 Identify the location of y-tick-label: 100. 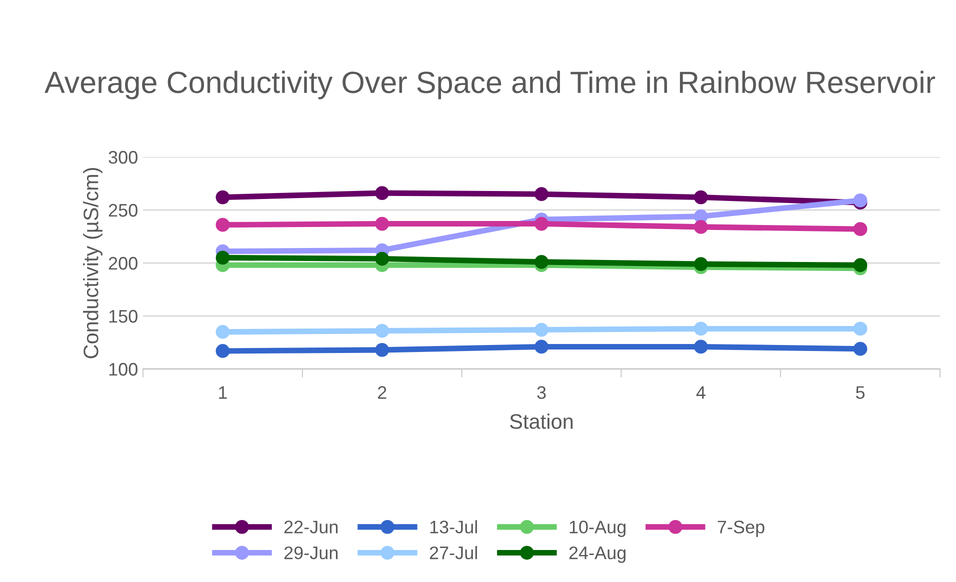
(123, 369).